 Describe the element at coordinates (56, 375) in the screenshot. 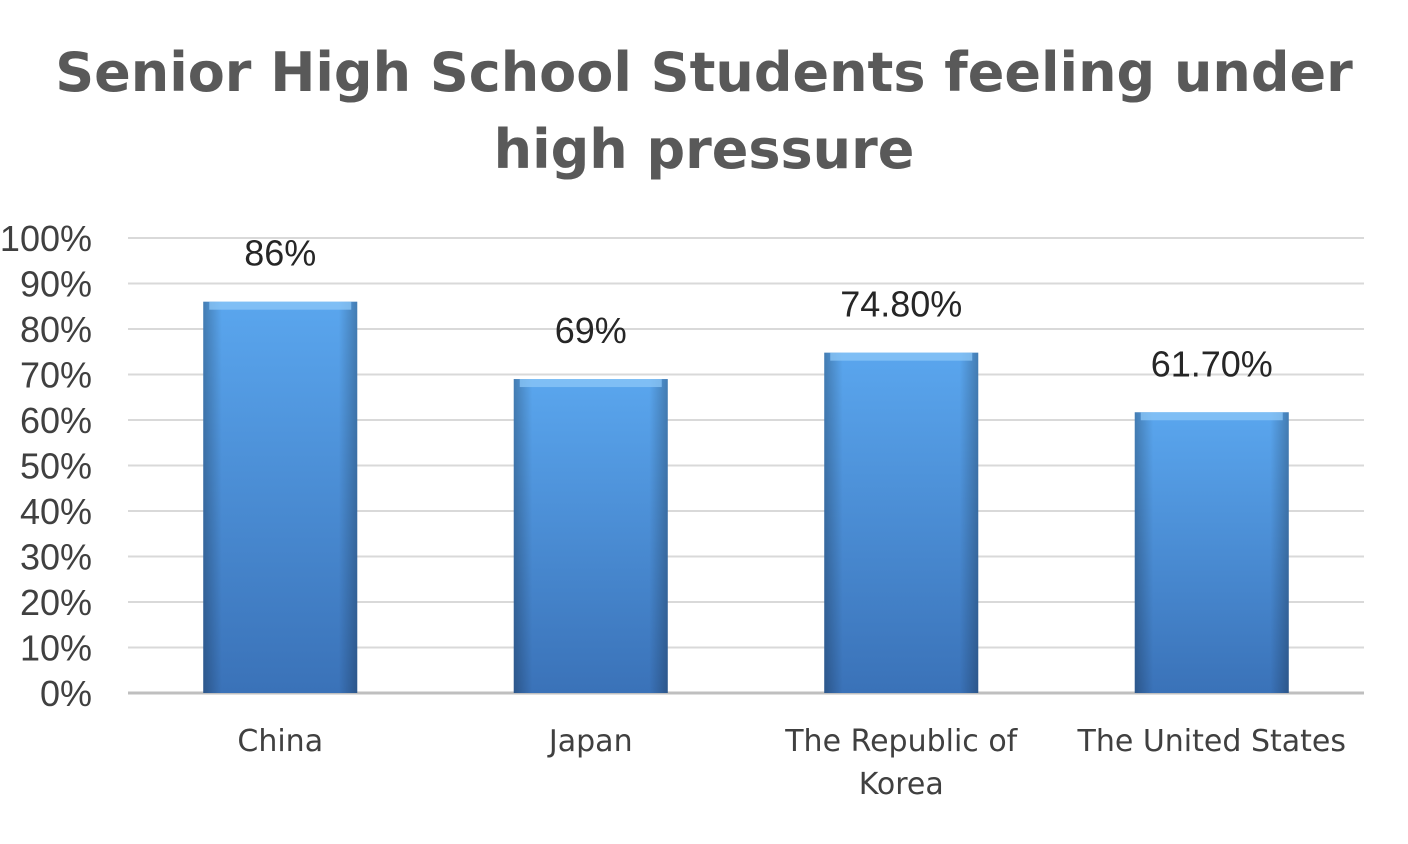

I see `y-tick-label: 70%` at that location.